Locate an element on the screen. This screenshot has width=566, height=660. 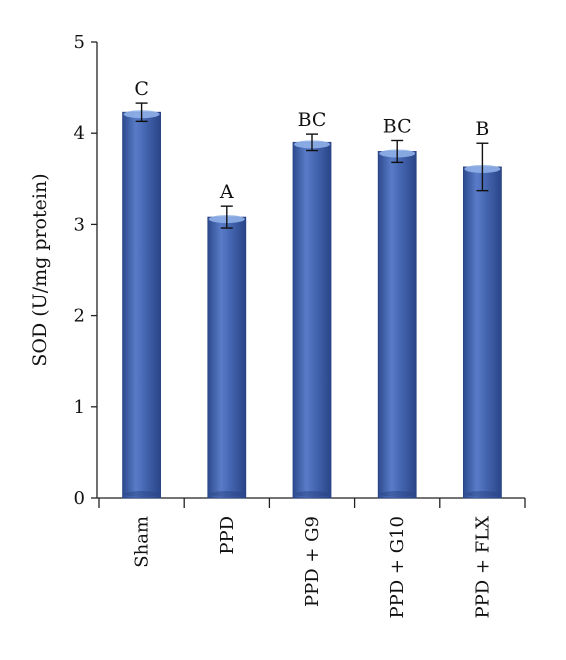
y-tick-label: 0 is located at coordinates (79, 498).